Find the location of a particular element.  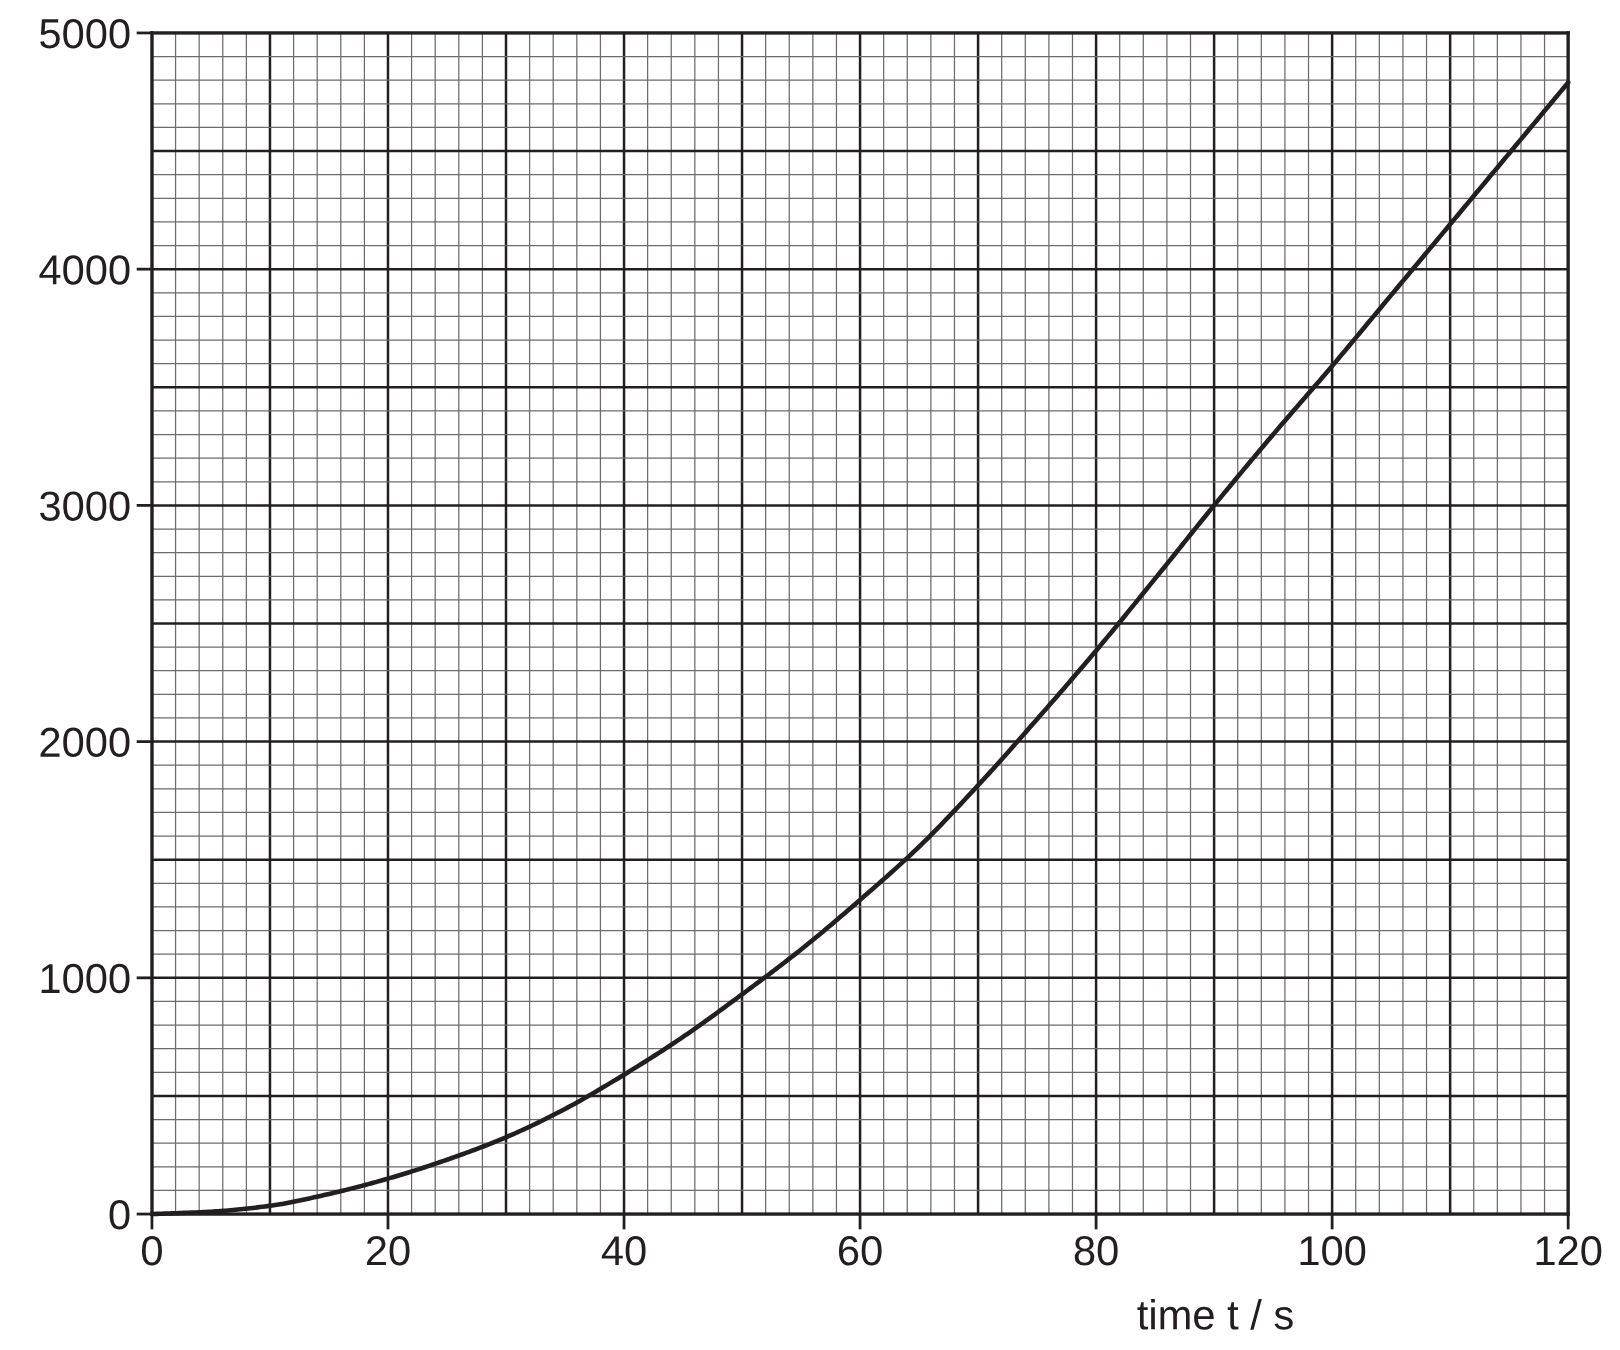

x-tick-label: 0 is located at coordinates (152, 1250).